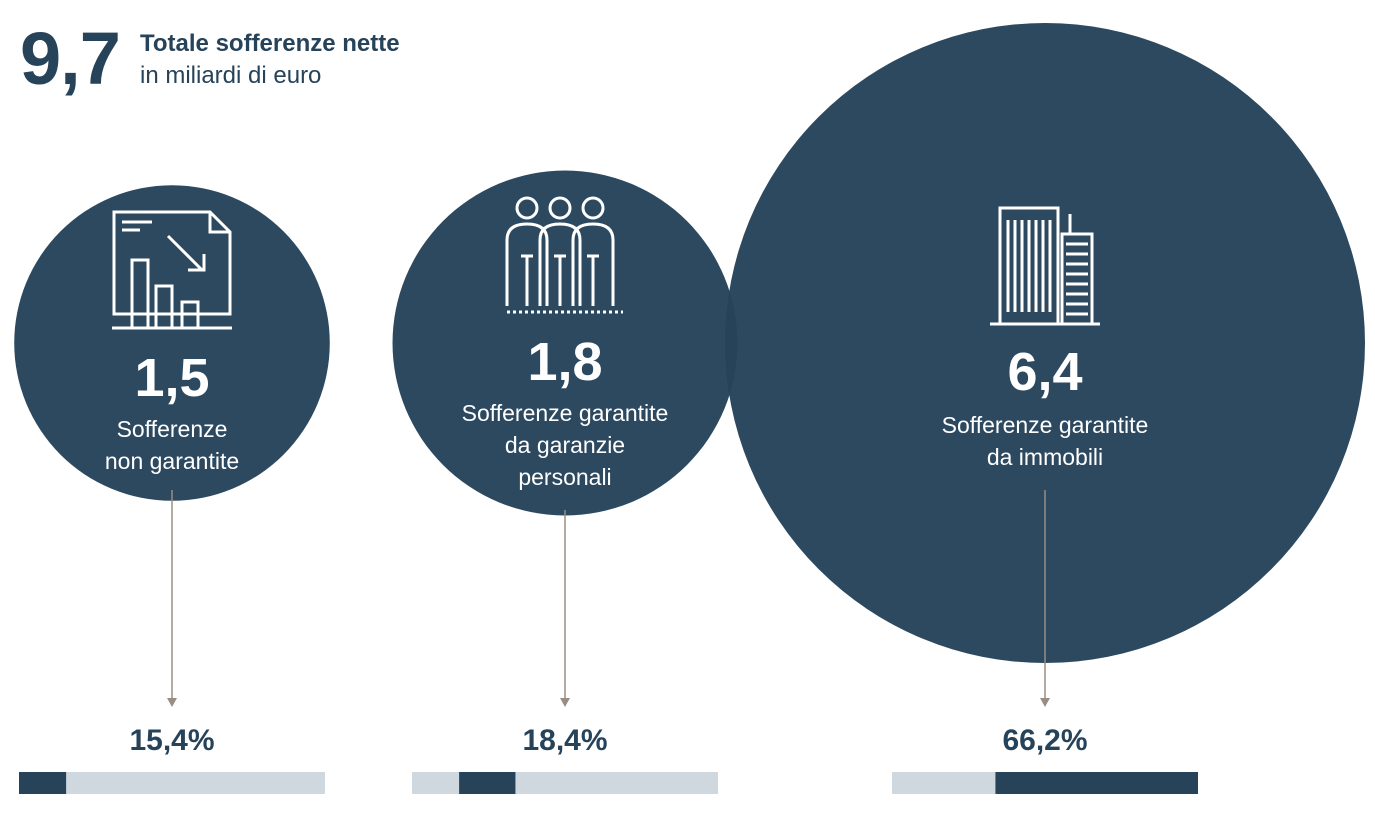  What do you see at coordinates (565, 445) in the screenshot?
I see `bubble-label-2-line-2: da garanzie` at bounding box center [565, 445].